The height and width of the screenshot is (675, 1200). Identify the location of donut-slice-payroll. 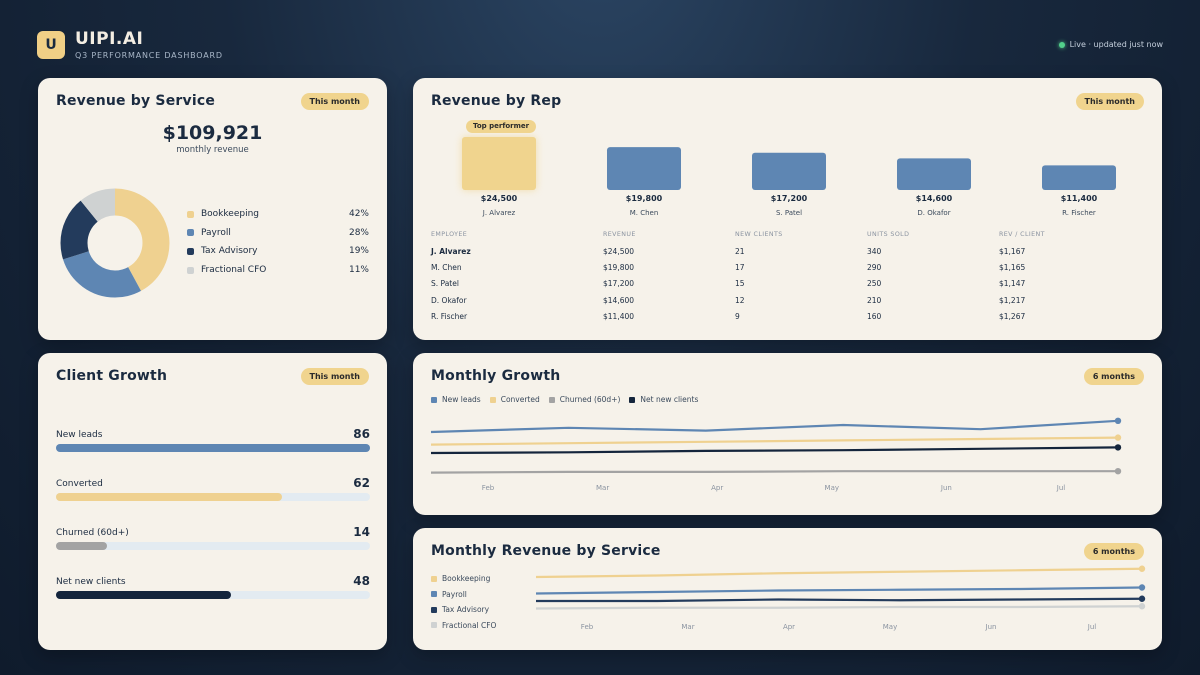
(115, 243).